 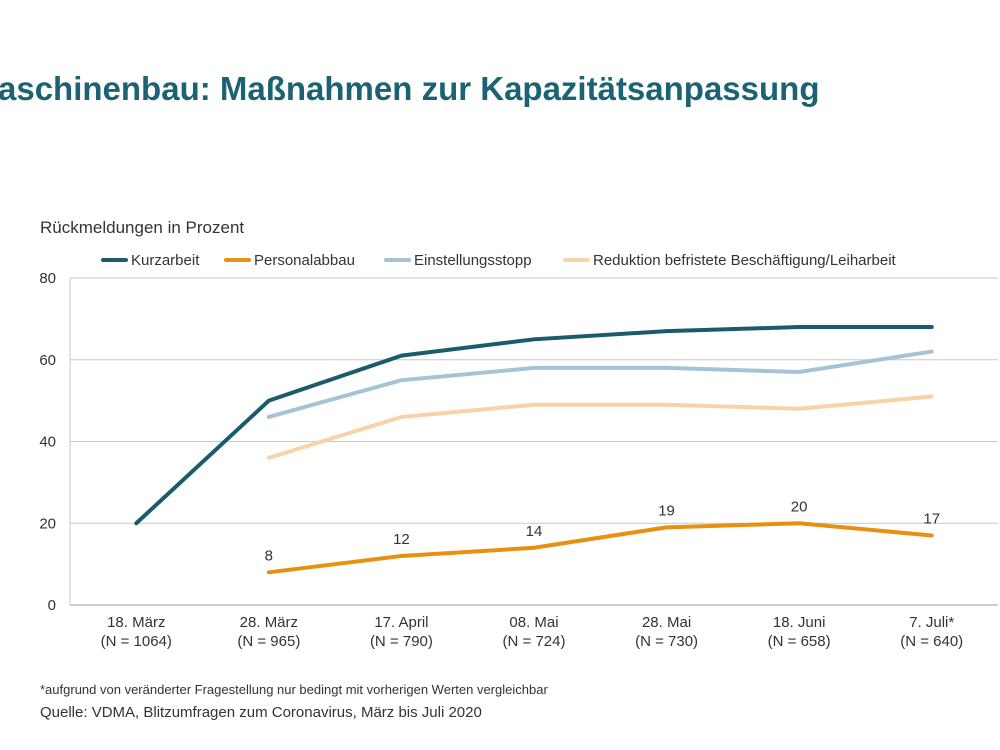 I want to click on x-tick-label: 28. Mai (N = 730), so click(x=666, y=632).